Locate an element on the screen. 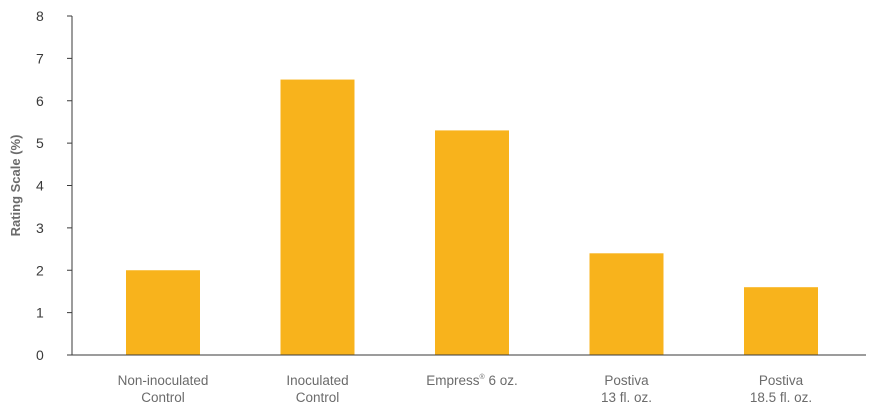  y-tick-label: 2 is located at coordinates (40, 270).